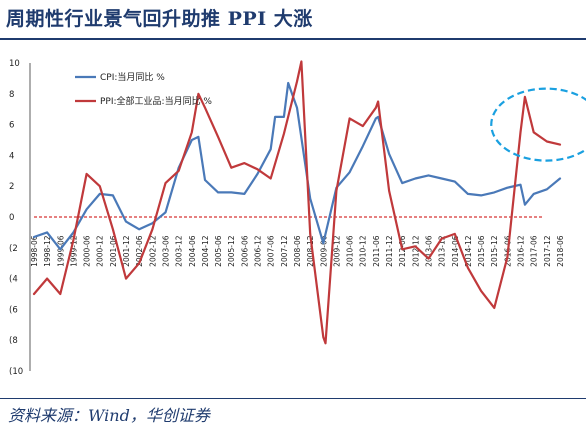 The width and height of the screenshot is (586, 430). Describe the element at coordinates (11, 156) in the screenshot. I see `y-tick-label: 4` at that location.